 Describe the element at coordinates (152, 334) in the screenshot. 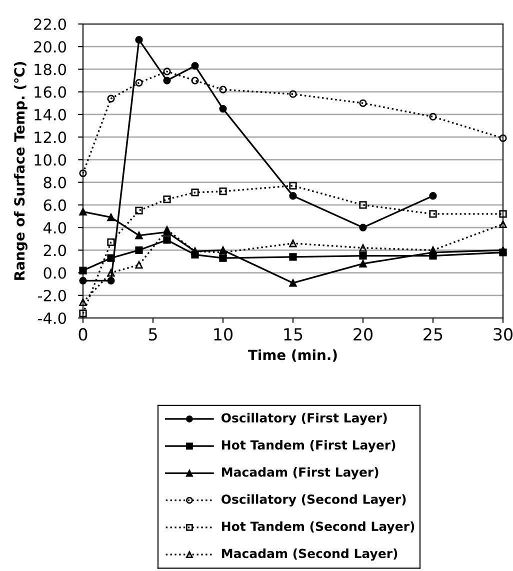

I see `x-tick-label: 5` at that location.